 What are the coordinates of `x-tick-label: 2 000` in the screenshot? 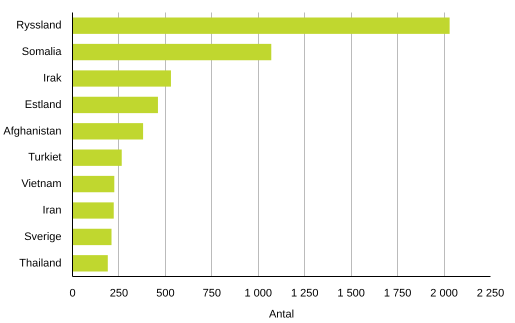 It's located at (444, 294).